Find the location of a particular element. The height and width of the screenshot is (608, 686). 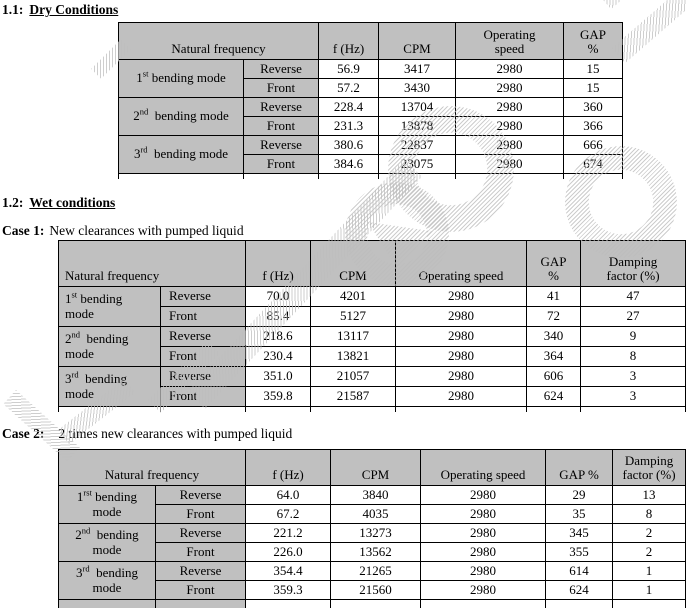

cell-gap: 340 is located at coordinates (554, 337).